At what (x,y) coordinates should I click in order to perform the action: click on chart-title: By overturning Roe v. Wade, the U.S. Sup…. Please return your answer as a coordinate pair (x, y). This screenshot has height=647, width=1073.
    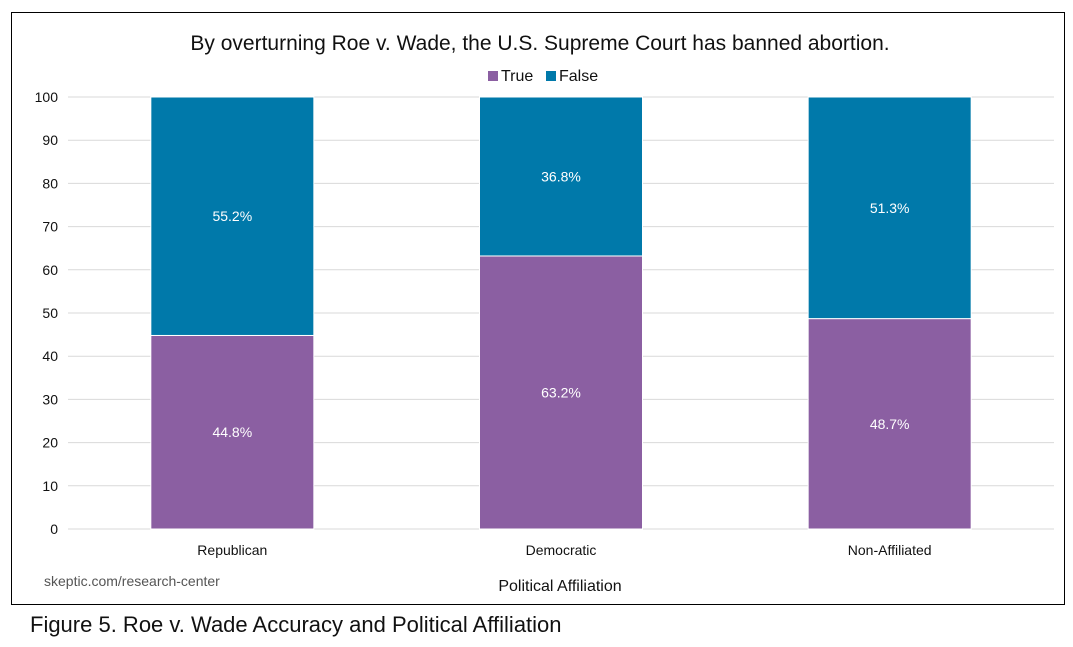
    Looking at the image, I should click on (539, 43).